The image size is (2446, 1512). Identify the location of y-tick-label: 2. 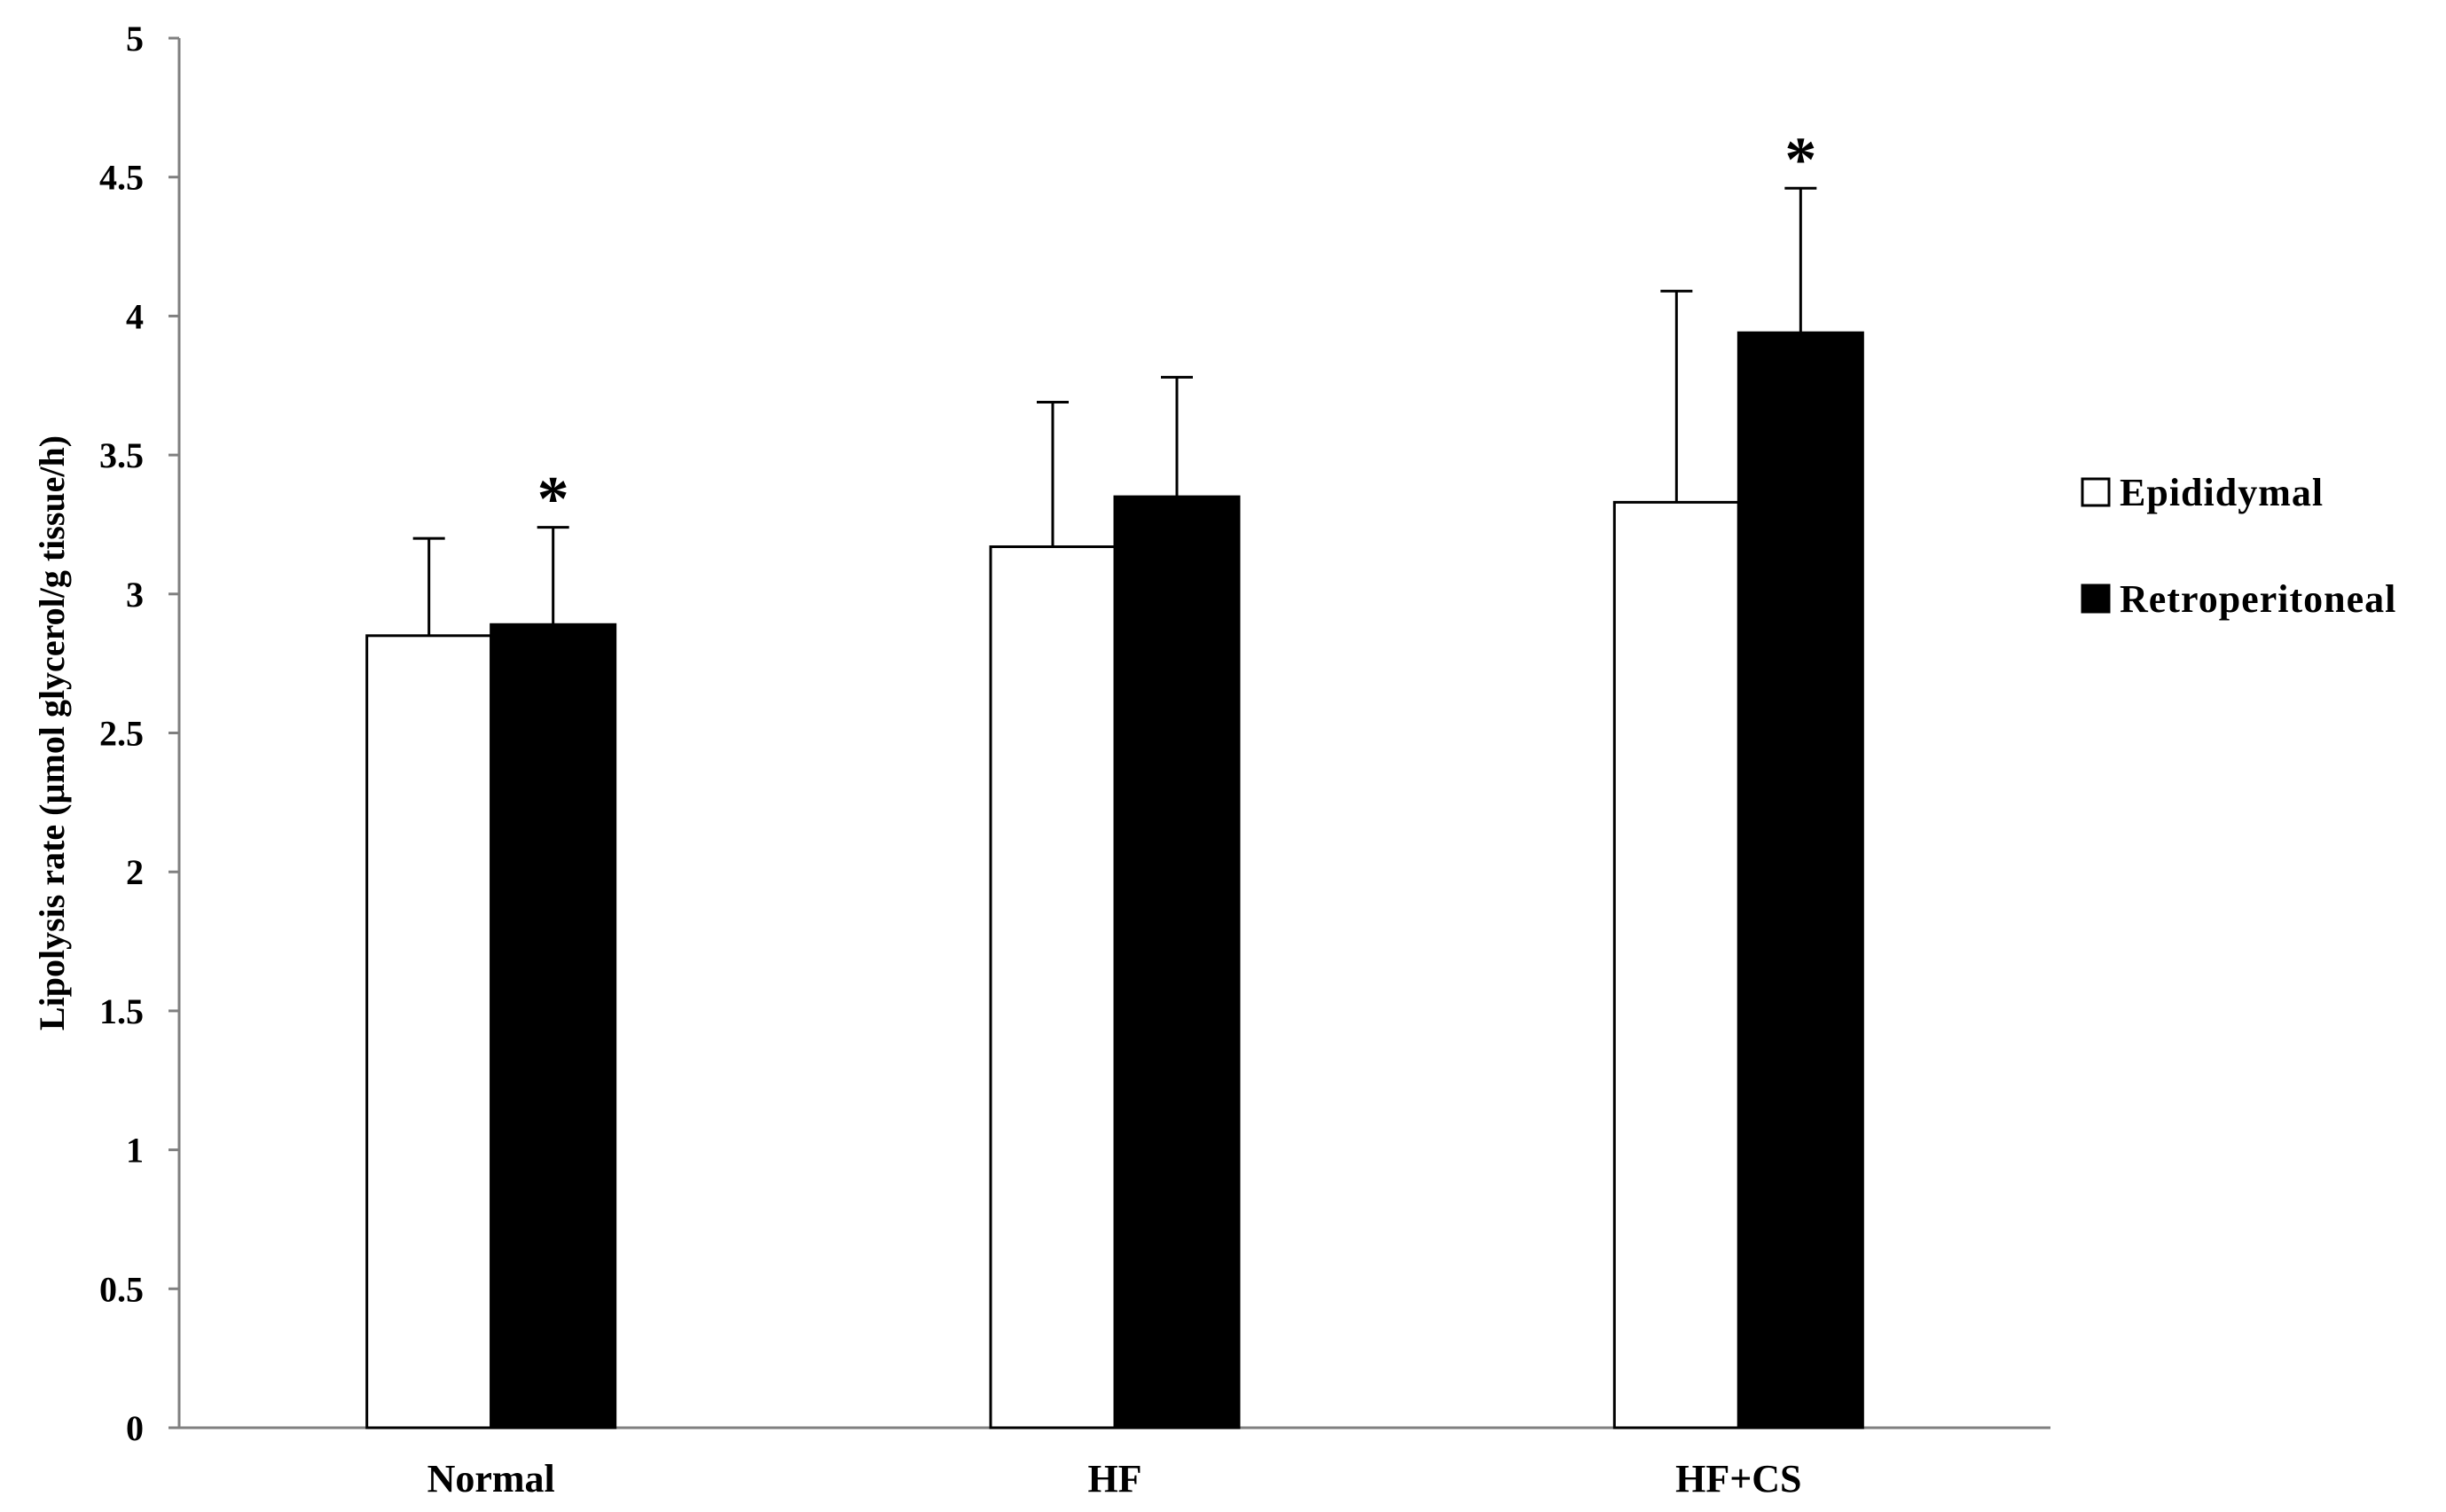
(135, 872).